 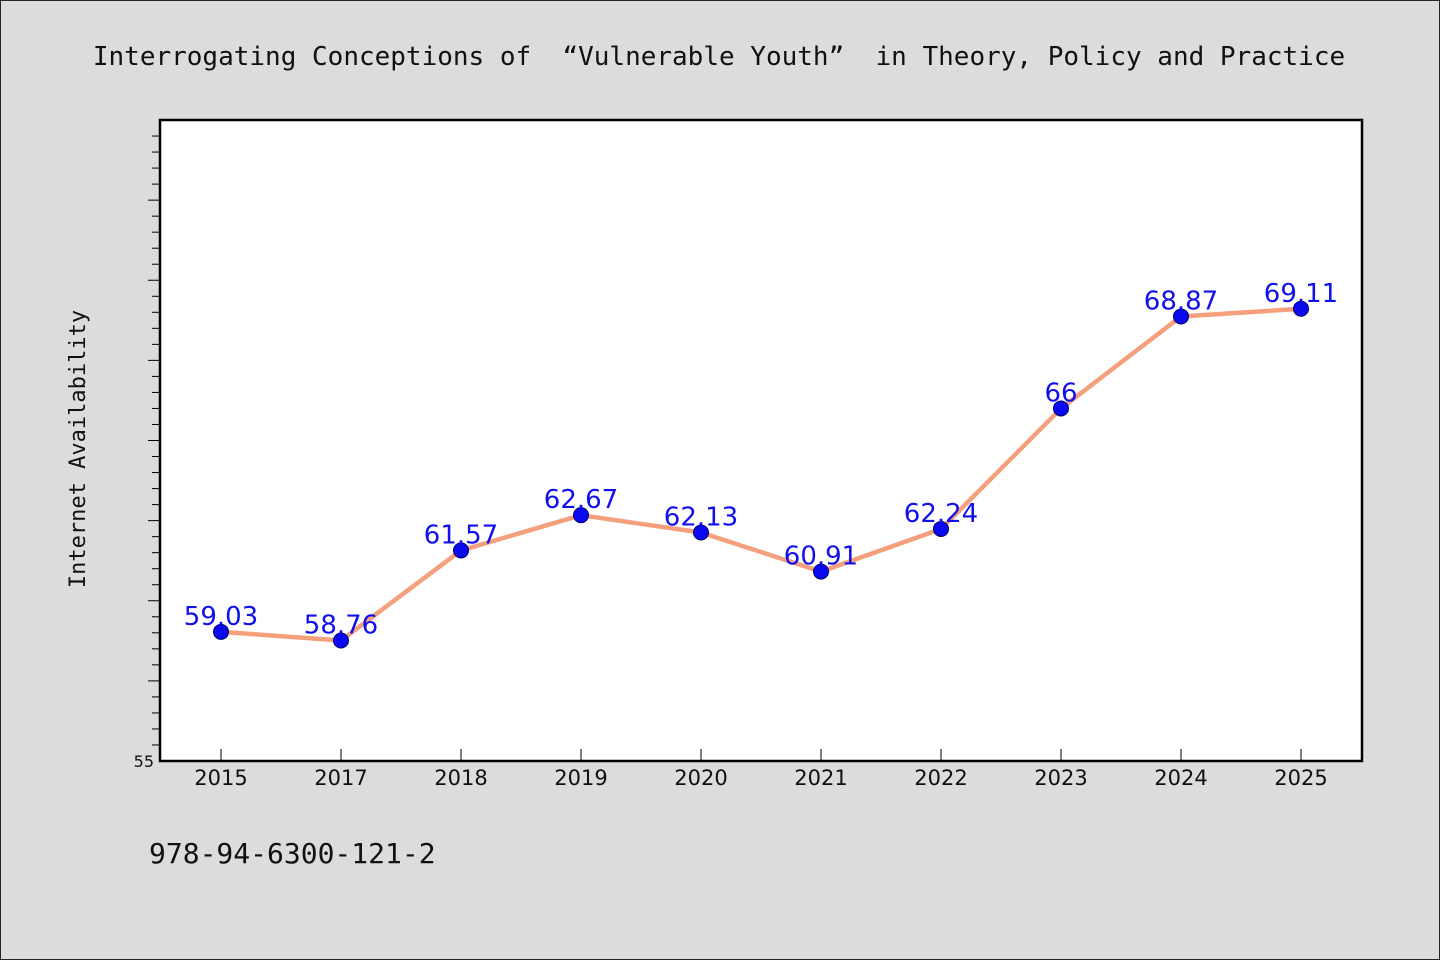 What do you see at coordinates (144, 761) in the screenshot?
I see `y-tick-label: 55` at bounding box center [144, 761].